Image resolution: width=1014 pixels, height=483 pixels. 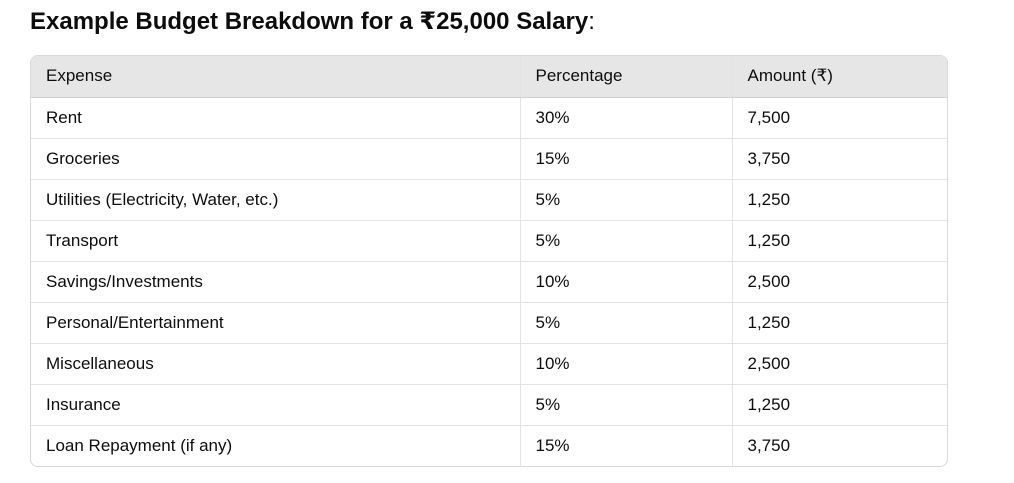 I want to click on table-header: Expense Percentage Amount (₹), so click(x=489, y=77).